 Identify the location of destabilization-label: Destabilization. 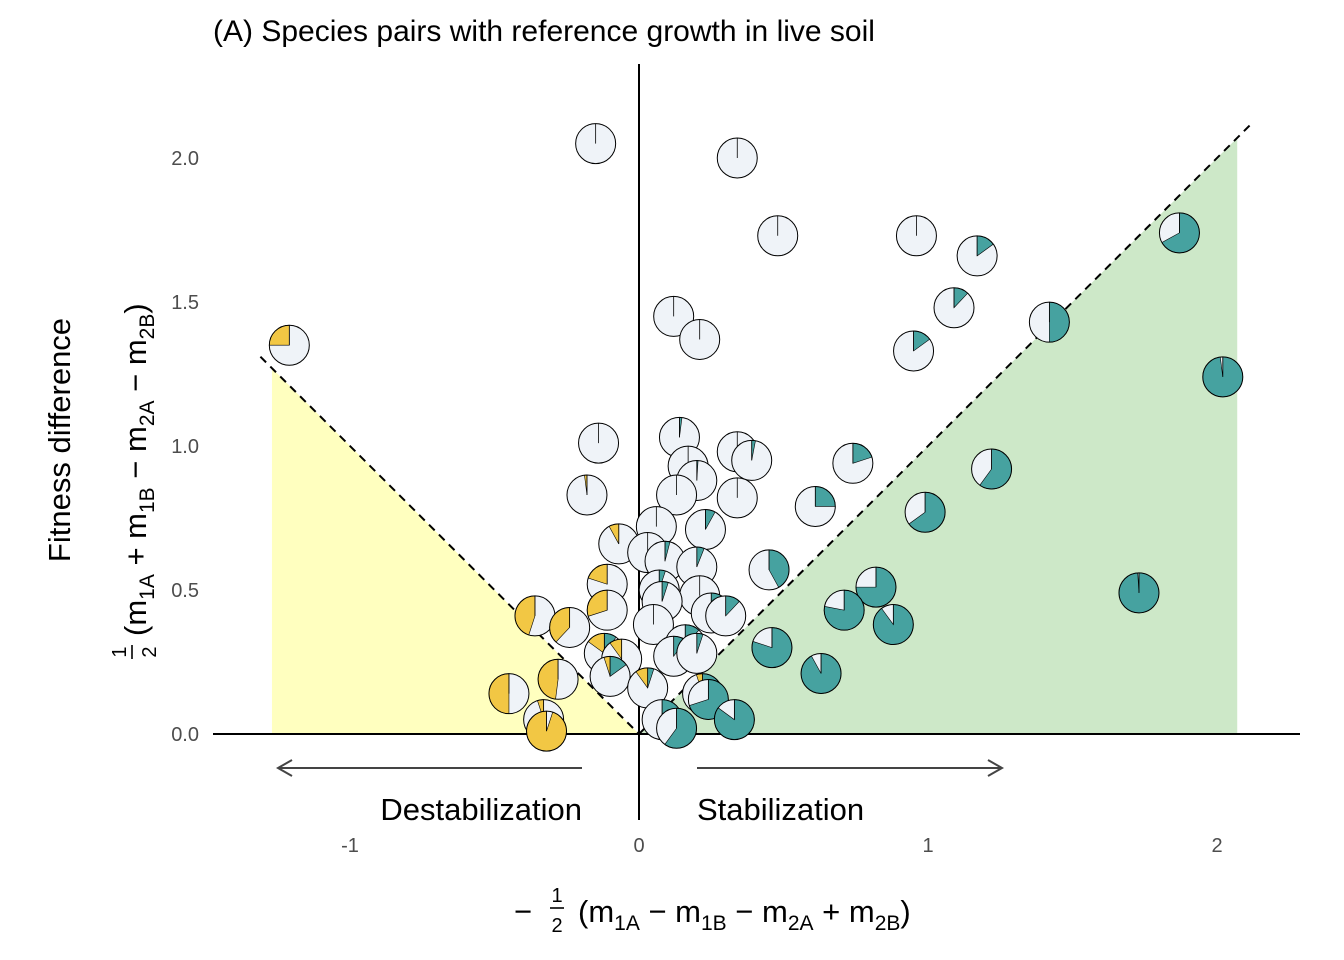
(481, 809).